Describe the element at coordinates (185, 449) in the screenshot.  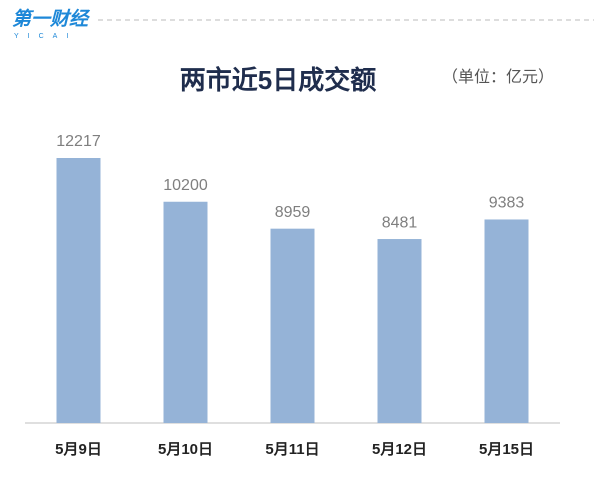
I see `x-tick-label: 5月10日` at that location.